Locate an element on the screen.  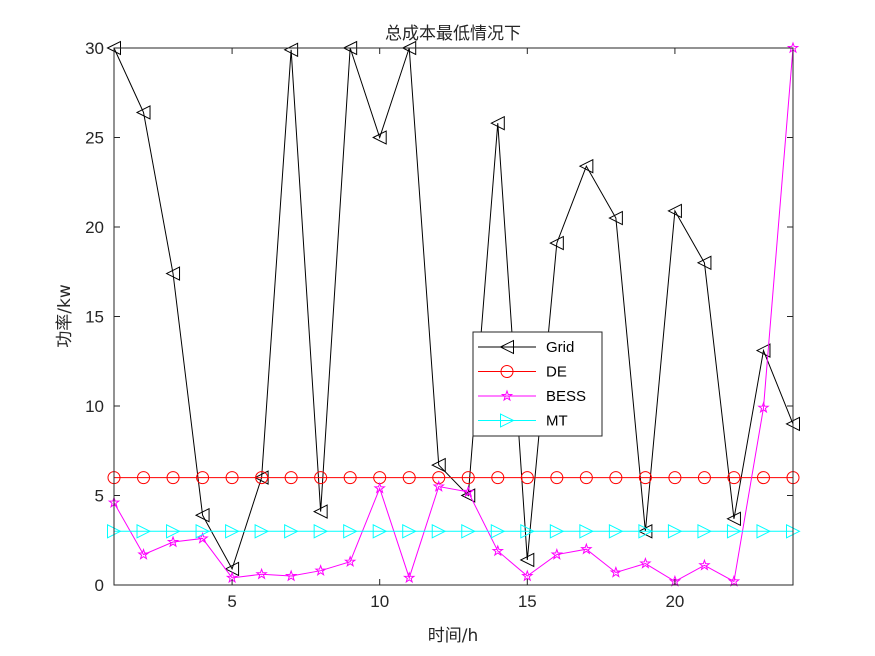
legend: Grid DE BESS MT is located at coordinates (537, 384).